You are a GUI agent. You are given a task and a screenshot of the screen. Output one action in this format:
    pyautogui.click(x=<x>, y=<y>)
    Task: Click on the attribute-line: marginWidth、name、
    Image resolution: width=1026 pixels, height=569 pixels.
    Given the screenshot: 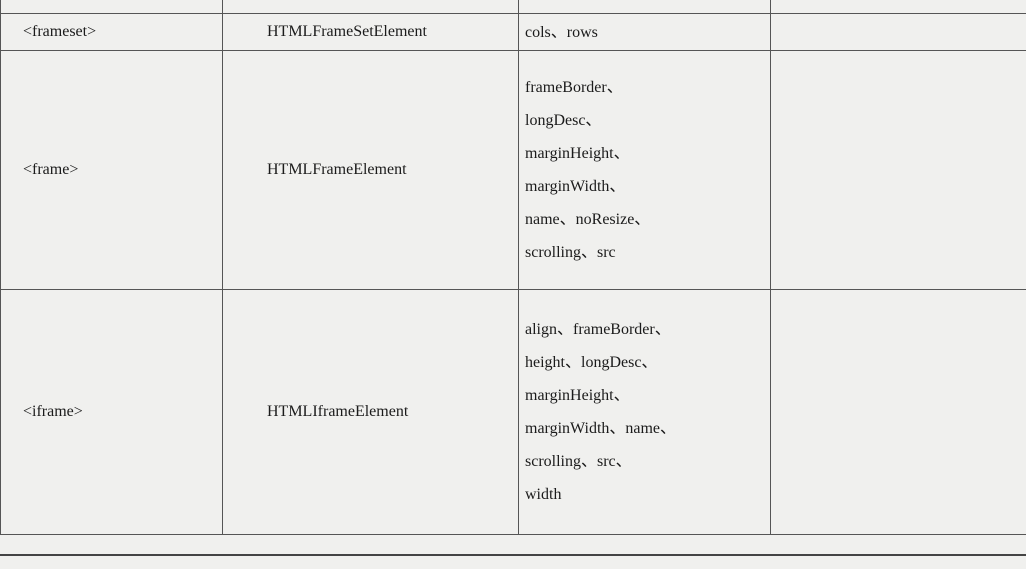 What is the action you would take?
    pyautogui.click(x=601, y=428)
    